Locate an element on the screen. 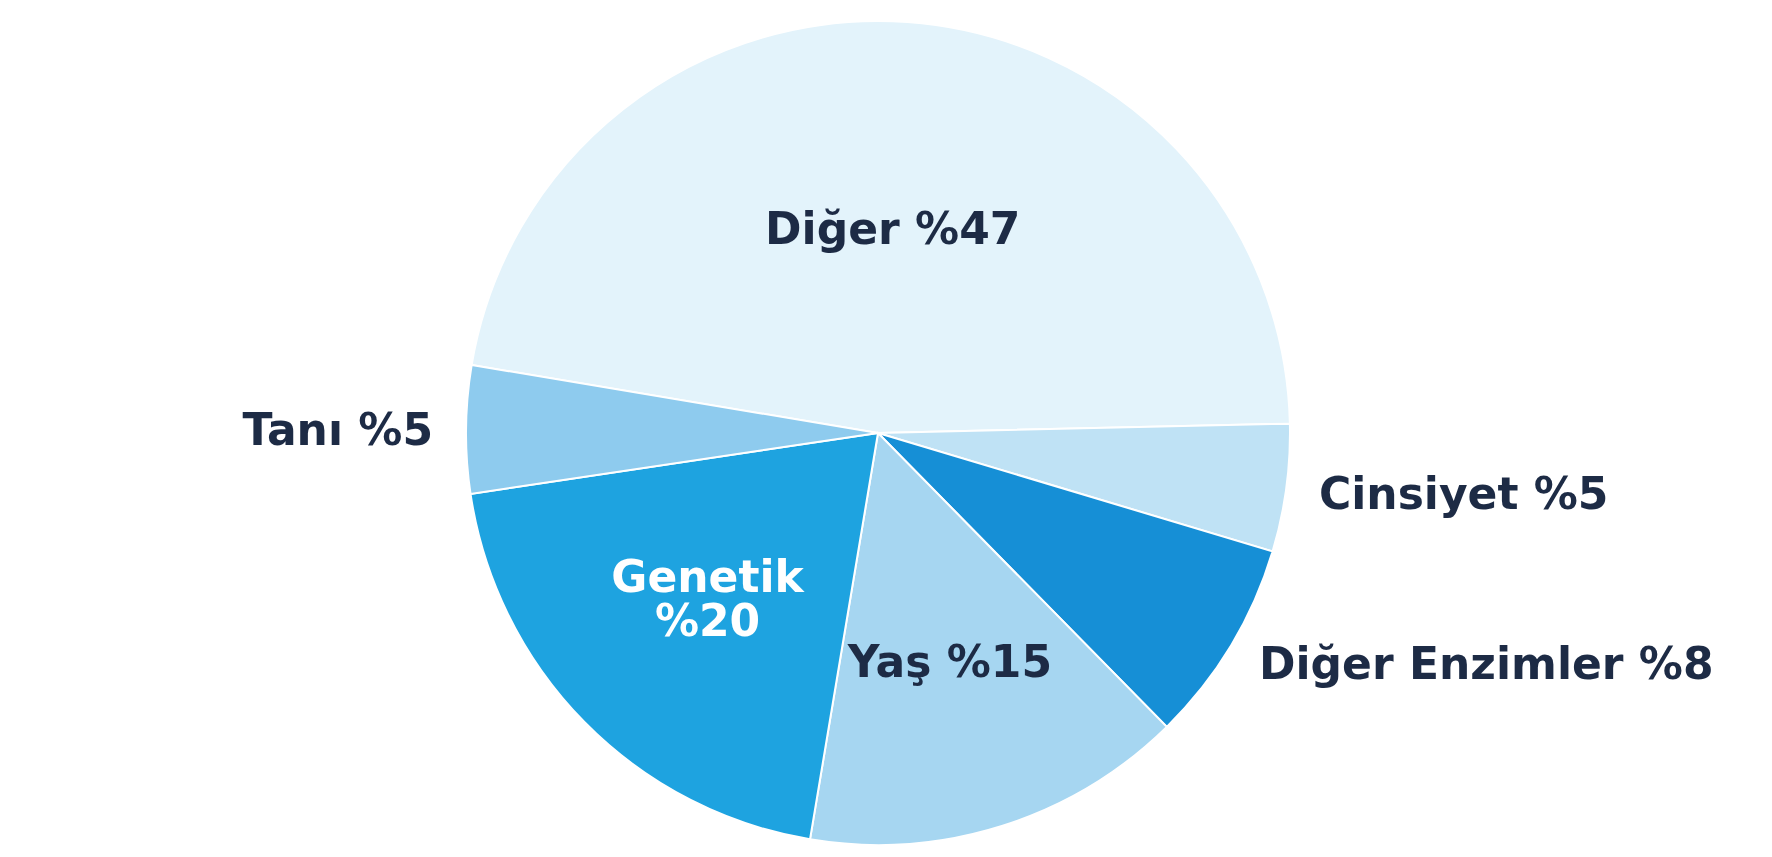 The width and height of the screenshot is (1772, 857). slice-label: Yaş %15 is located at coordinates (949, 661).